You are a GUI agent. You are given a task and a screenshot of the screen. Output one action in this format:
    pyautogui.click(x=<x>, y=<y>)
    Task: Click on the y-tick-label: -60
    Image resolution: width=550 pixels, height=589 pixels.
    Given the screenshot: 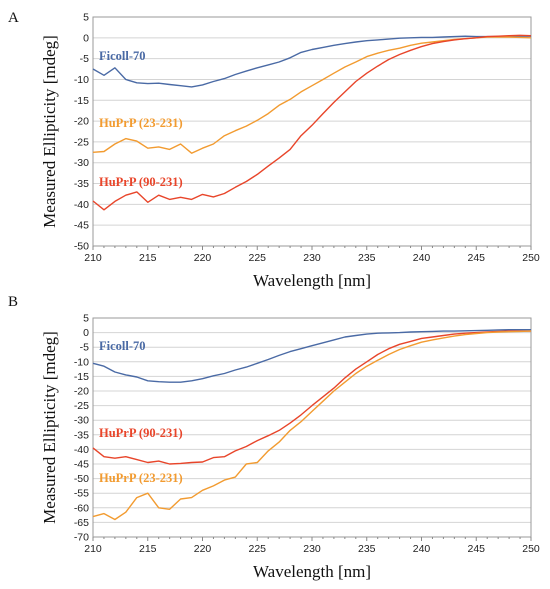 What is the action you would take?
    pyautogui.click(x=81, y=508)
    